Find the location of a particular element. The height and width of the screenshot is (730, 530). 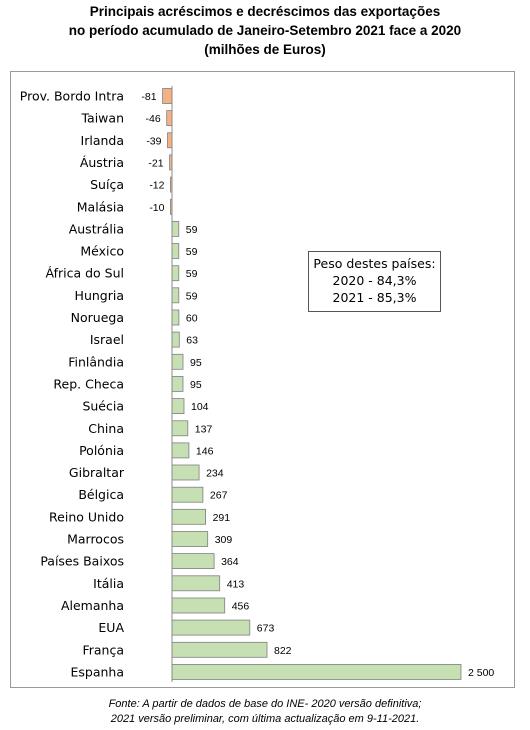

data-label: -81 is located at coordinates (148, 97).